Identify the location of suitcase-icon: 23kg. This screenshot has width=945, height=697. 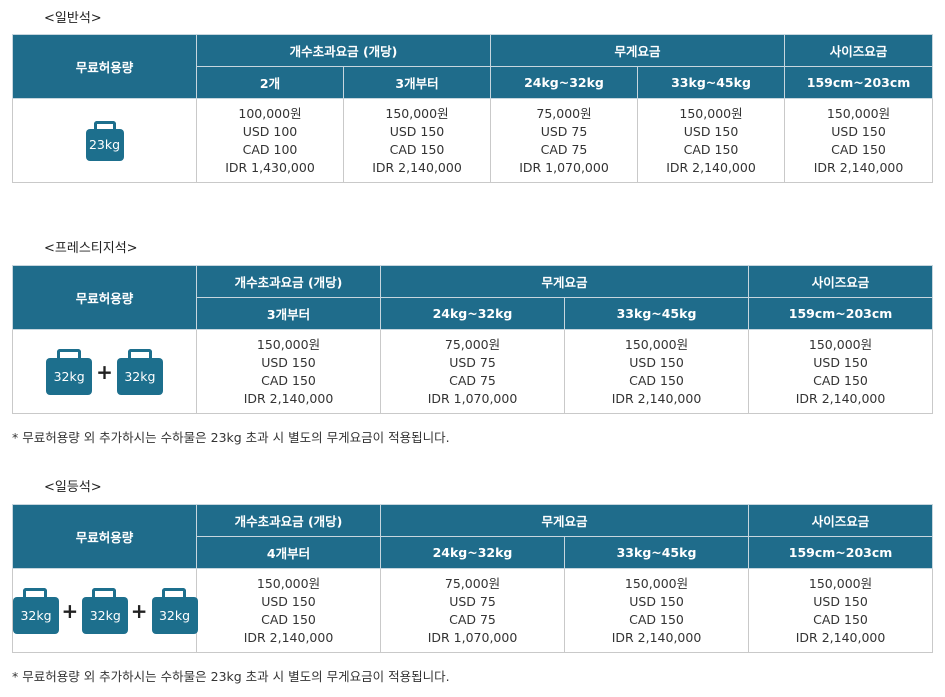
(104, 141).